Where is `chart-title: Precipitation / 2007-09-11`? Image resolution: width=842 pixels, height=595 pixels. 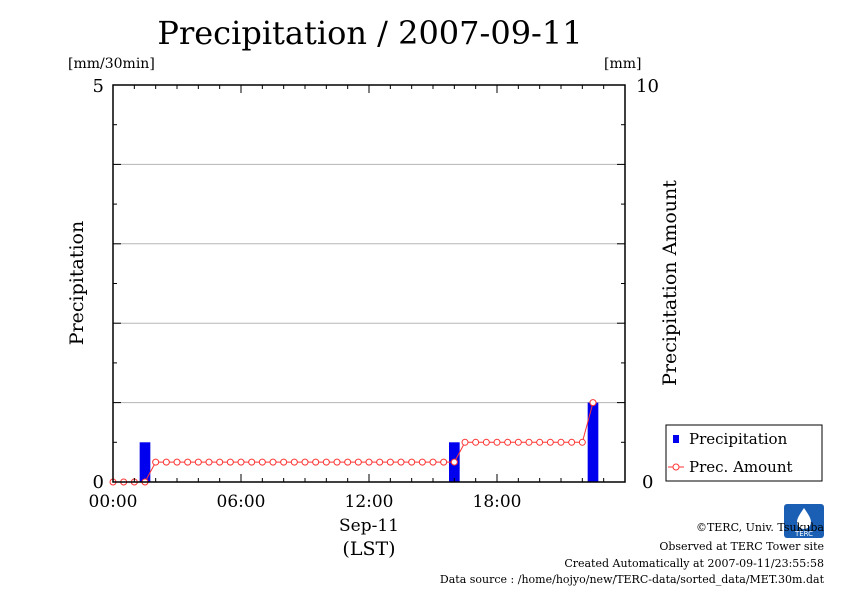
chart-title: Precipitation / 2007-09-11 is located at coordinates (370, 33).